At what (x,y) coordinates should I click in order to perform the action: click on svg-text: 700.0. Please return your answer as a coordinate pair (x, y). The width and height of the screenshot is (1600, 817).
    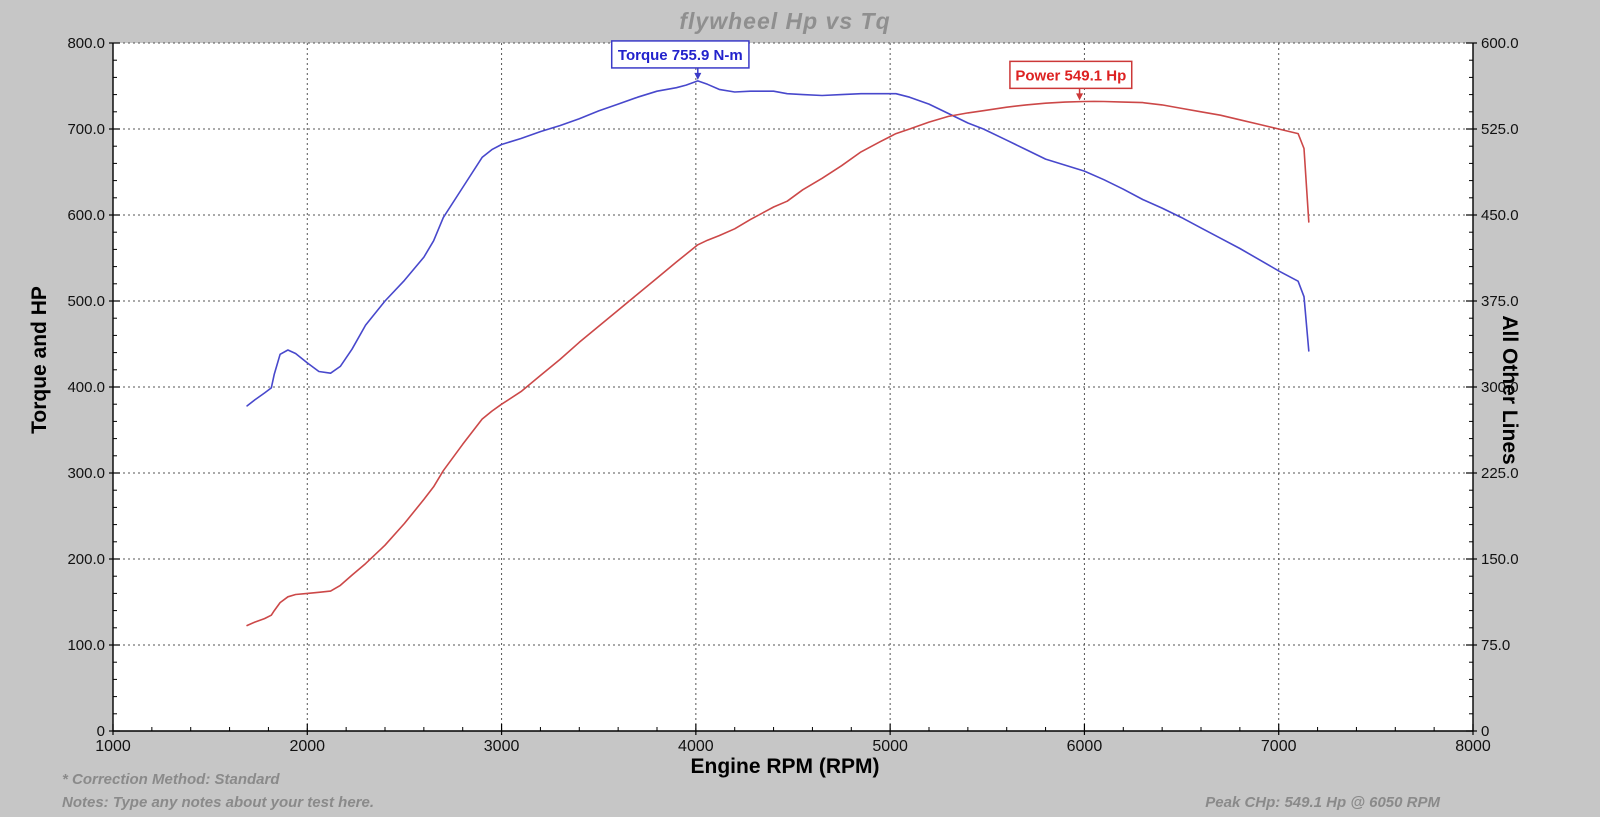
    Looking at the image, I should click on (86, 129).